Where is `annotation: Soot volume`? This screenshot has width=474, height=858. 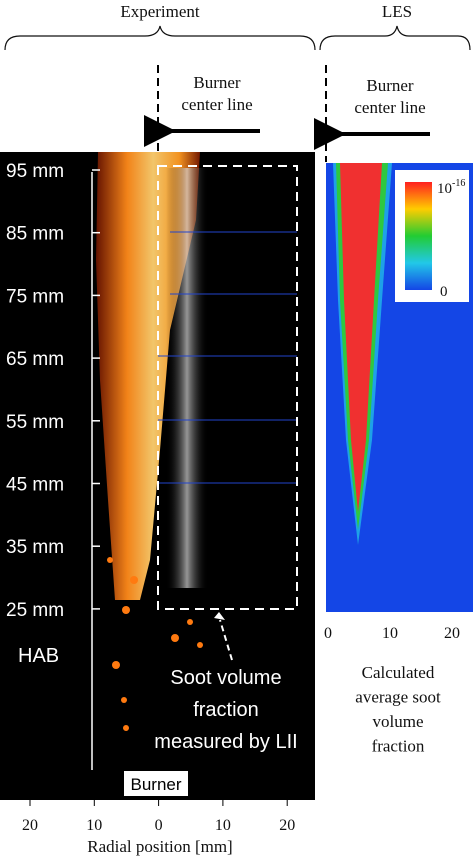 annotation: Soot volume is located at coordinates (225, 678).